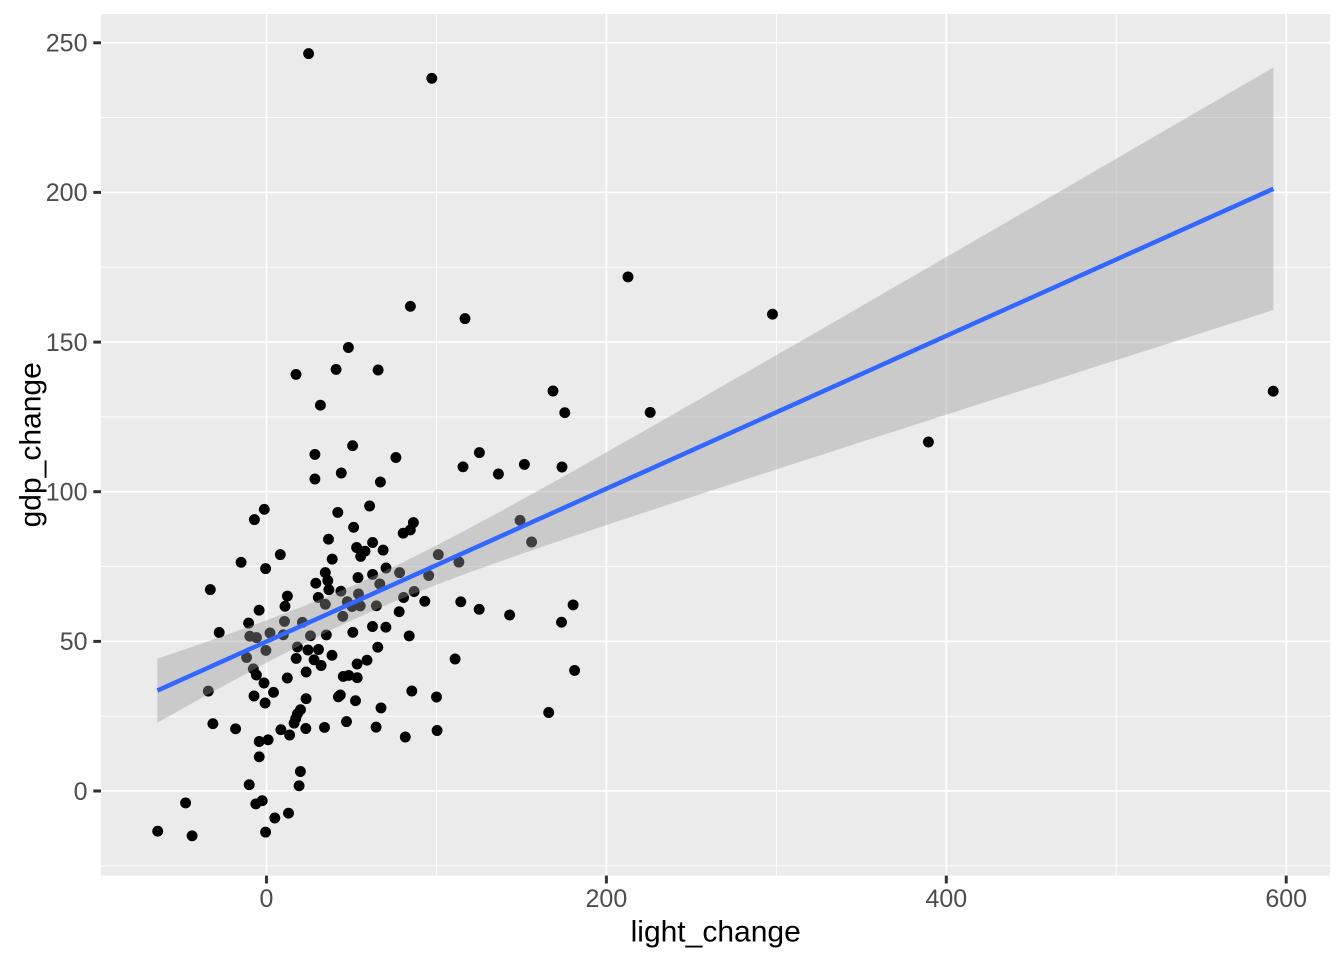 Image resolution: width=1344 pixels, height=960 pixels. What do you see at coordinates (74, 642) in the screenshot?
I see `svg-text: 50` at bounding box center [74, 642].